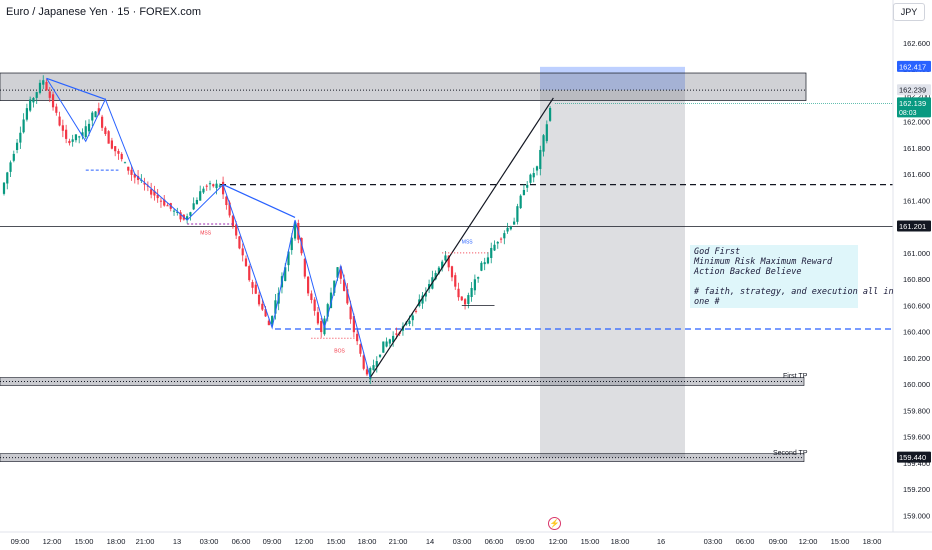  Describe the element at coordinates (259, 201) in the screenshot. I see `trendline-mid` at that location.